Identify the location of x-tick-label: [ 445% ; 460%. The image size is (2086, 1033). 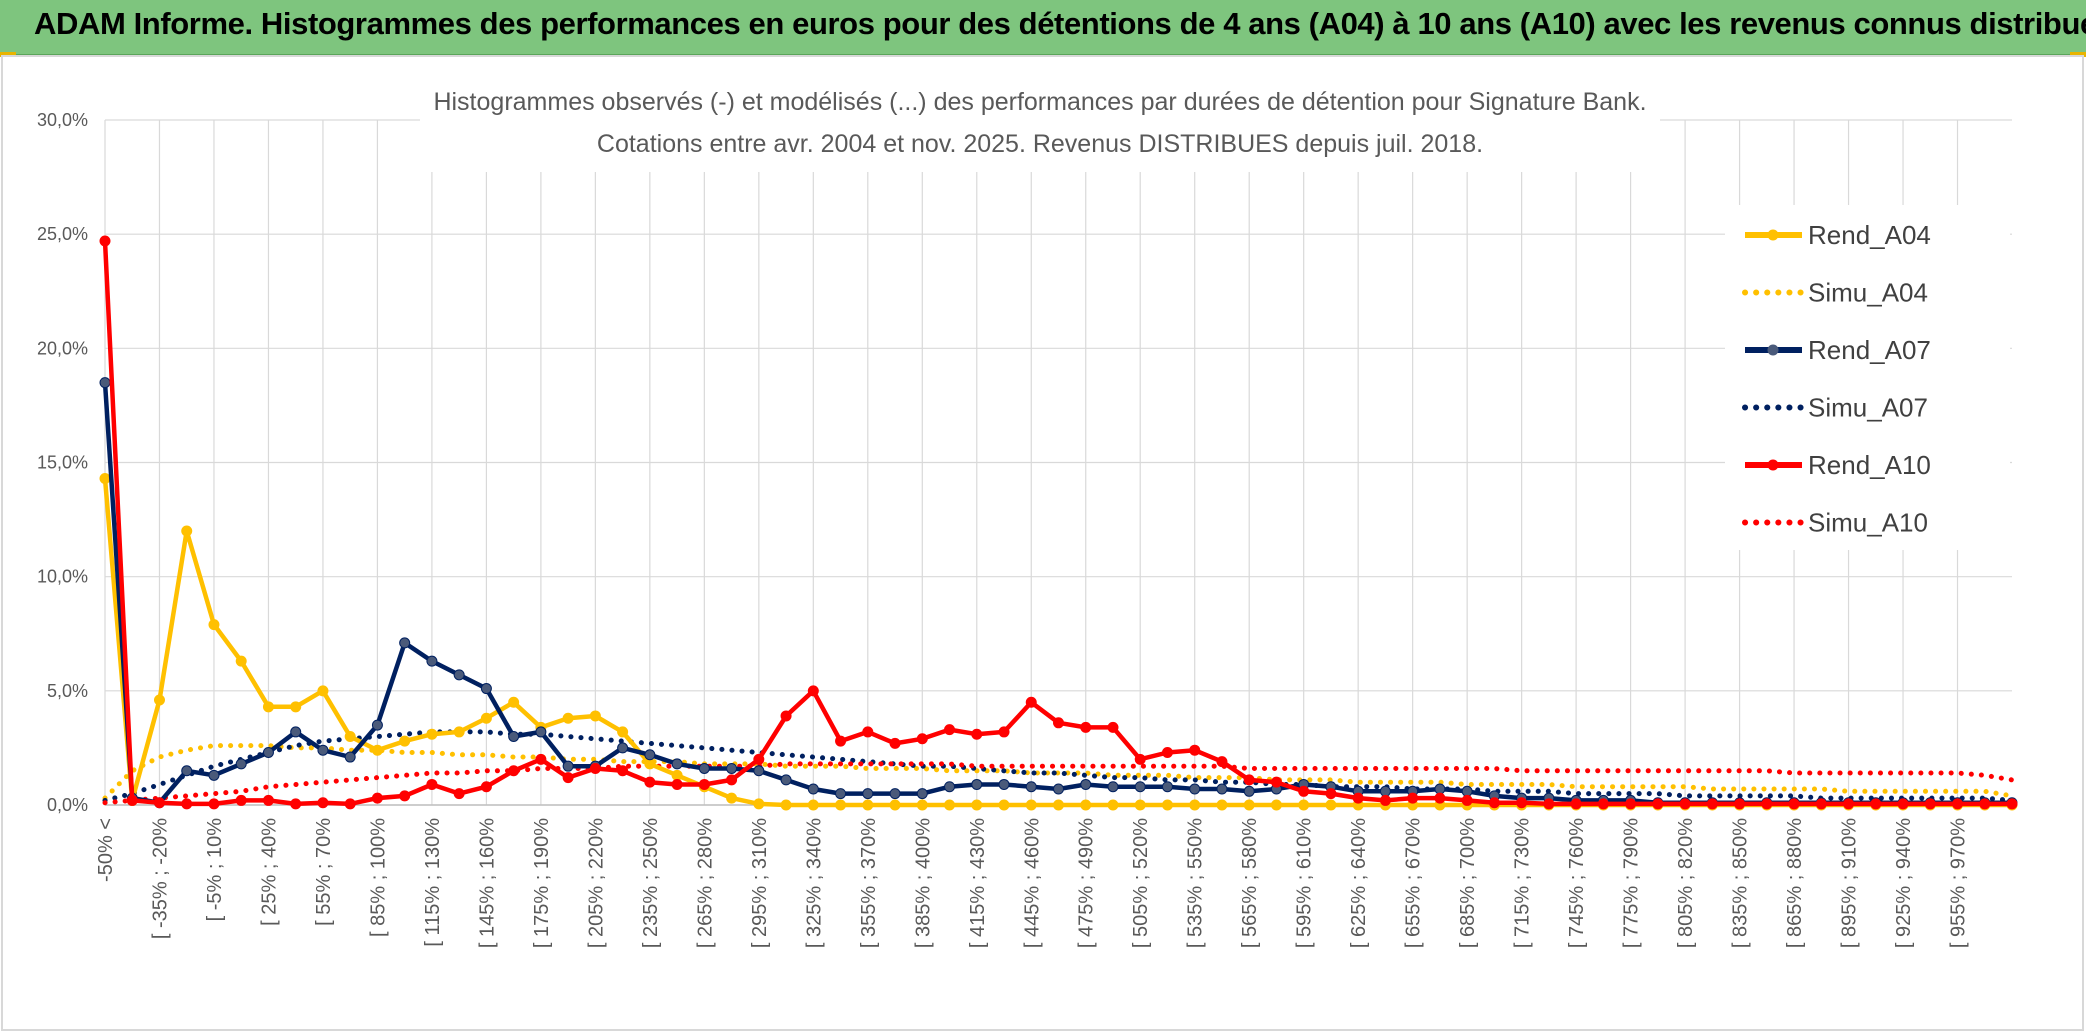
(1032, 883).